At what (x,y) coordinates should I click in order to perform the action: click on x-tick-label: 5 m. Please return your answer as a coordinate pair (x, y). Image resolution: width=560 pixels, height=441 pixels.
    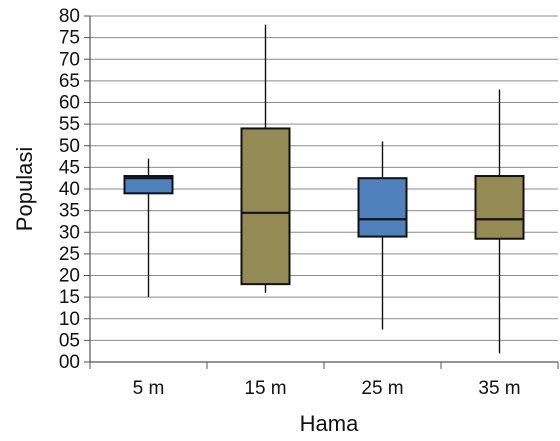
    Looking at the image, I should click on (149, 388).